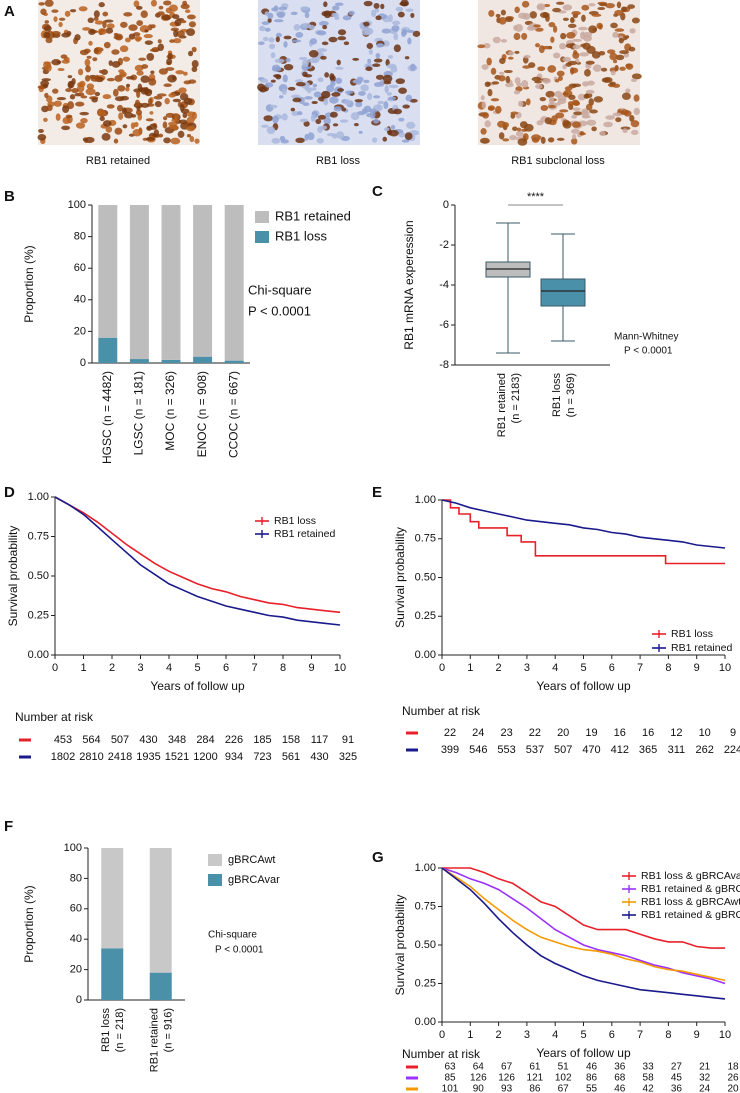 The height and width of the screenshot is (1093, 740). Describe the element at coordinates (479, 1088) in the screenshot. I see `risk-count: 90` at that location.